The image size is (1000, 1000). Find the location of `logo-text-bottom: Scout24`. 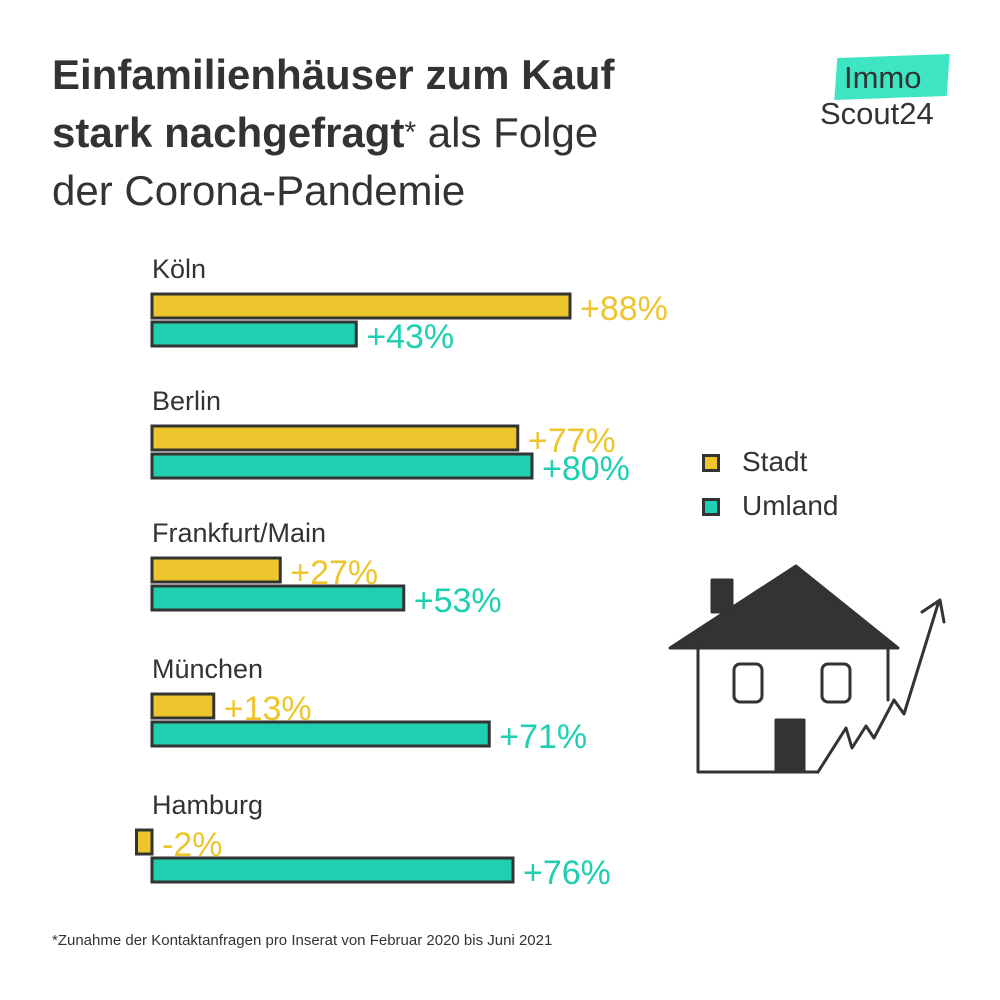

logo-text-bottom: Scout24 is located at coordinates (877, 113).